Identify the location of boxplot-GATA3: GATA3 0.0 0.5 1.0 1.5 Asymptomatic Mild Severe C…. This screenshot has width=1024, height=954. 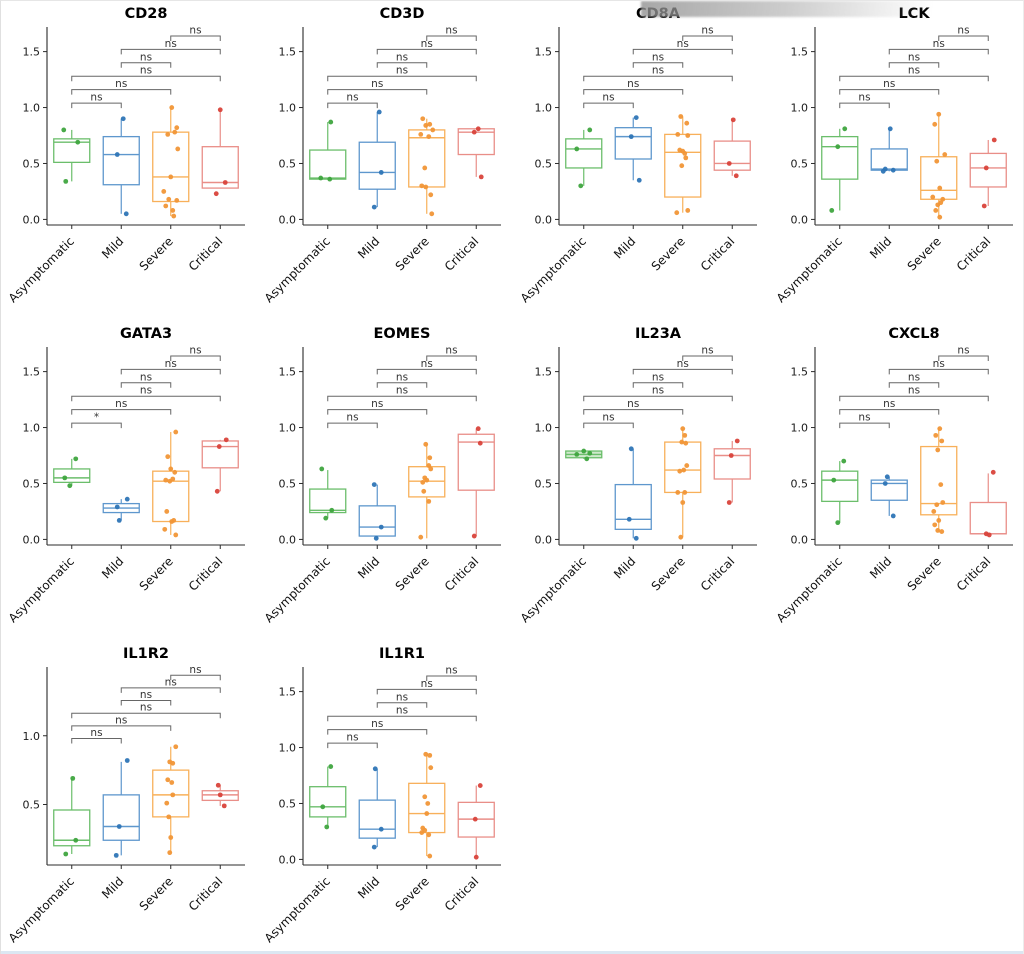
(125, 475).